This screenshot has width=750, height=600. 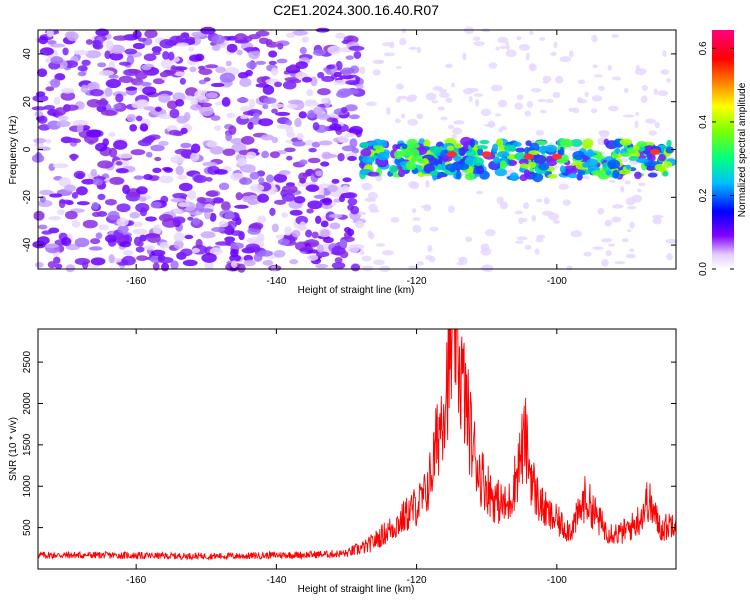 What do you see at coordinates (27, 102) in the screenshot?
I see `spectrogram-y-tick-label: 20` at bounding box center [27, 102].